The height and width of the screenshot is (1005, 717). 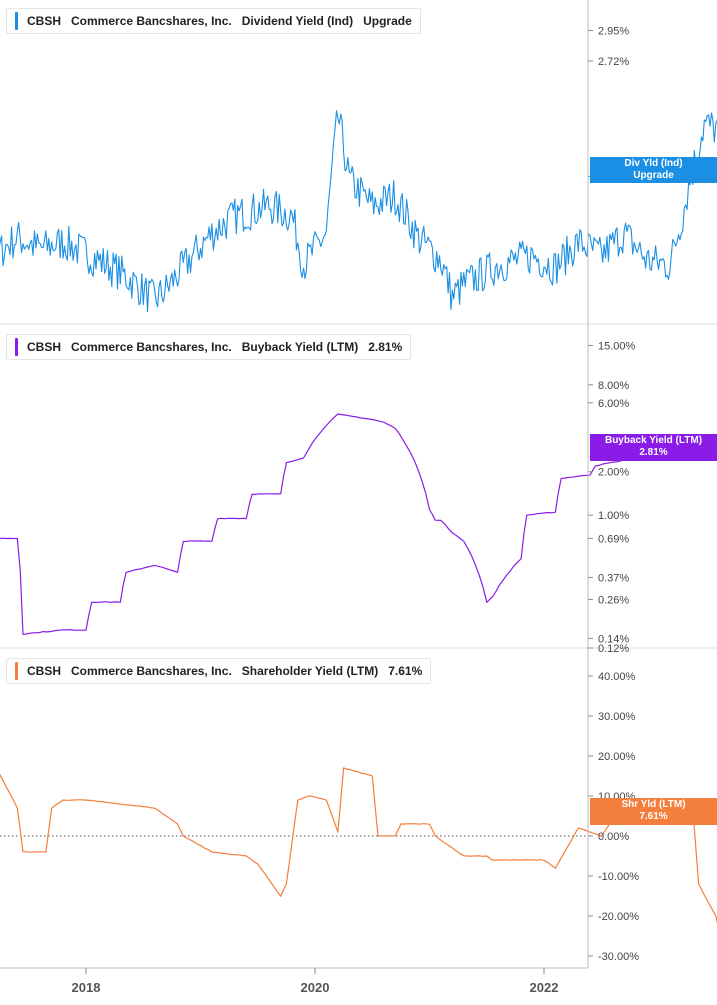 What do you see at coordinates (86, 987) in the screenshot?
I see `x-tick-label: 2018` at bounding box center [86, 987].